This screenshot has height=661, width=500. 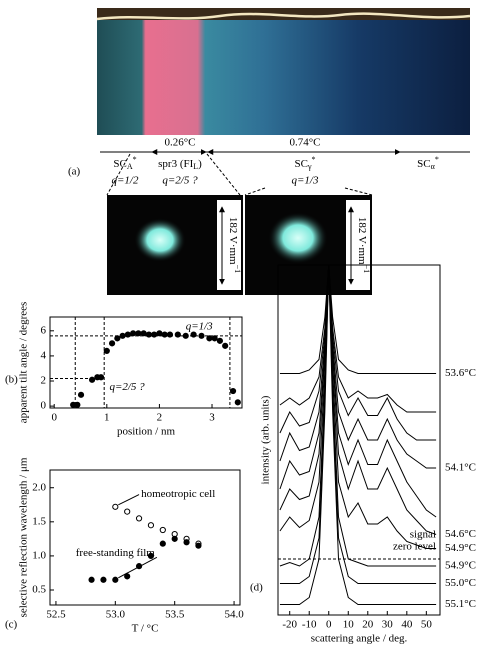 What do you see at coordinates (283, 71) in the screenshot?
I see `photo-strip` at bounding box center [283, 71].